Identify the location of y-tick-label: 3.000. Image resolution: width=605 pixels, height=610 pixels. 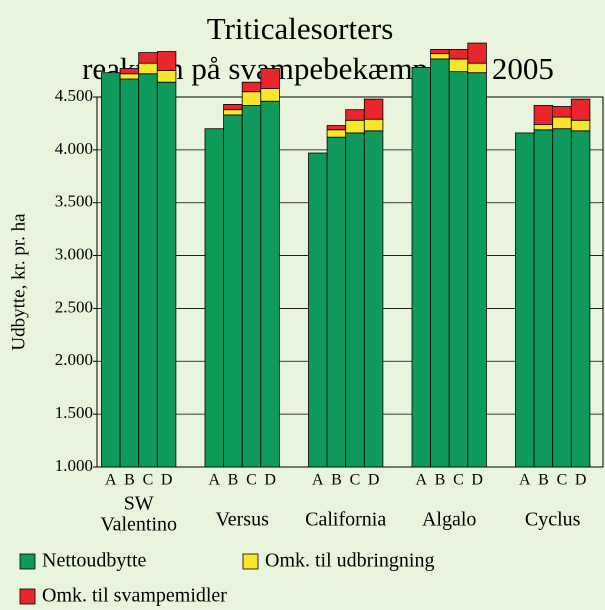
(74, 253).